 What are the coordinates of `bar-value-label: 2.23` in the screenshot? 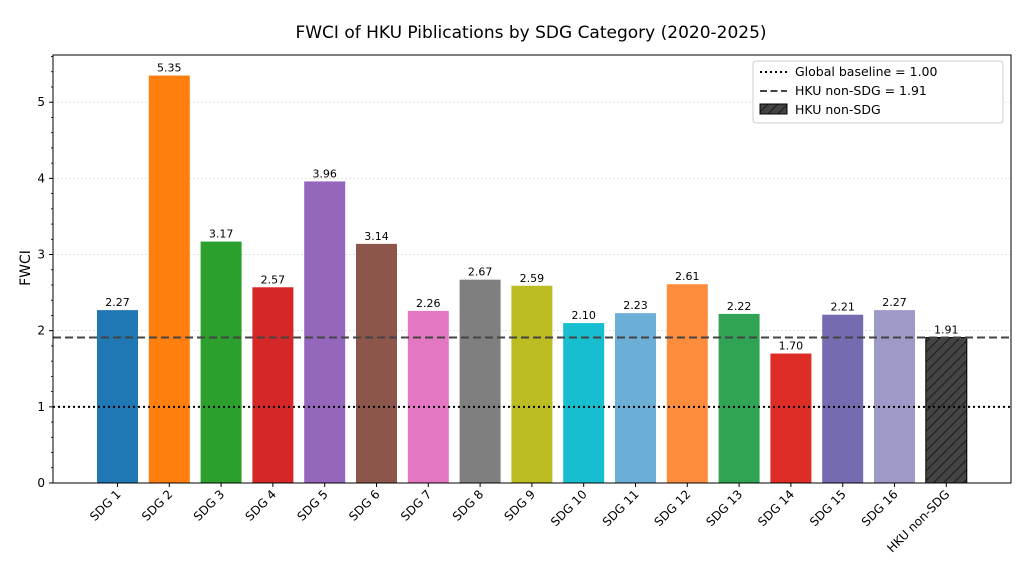 It's located at (635, 305).